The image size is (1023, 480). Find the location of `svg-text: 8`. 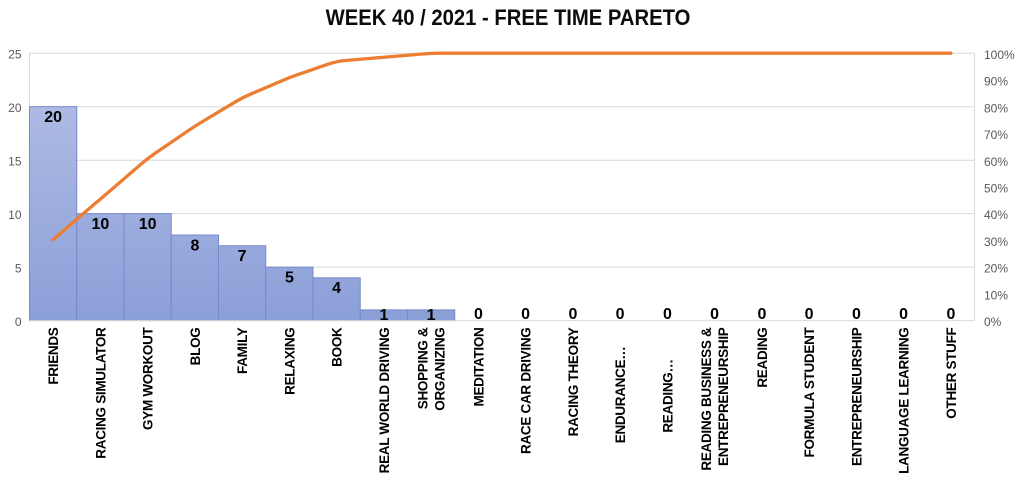

svg-text: 8 is located at coordinates (194, 245).